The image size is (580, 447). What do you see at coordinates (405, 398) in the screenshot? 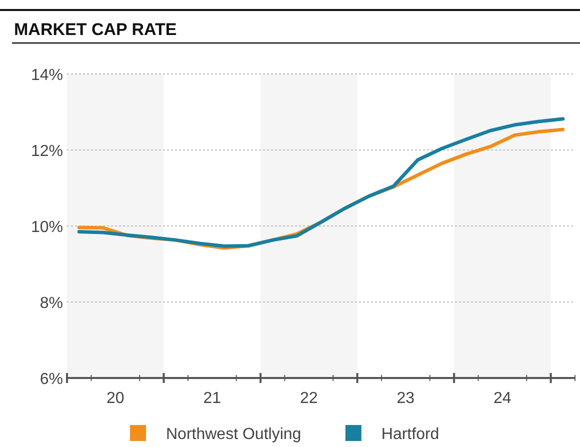
I see `x-tick-label: 23` at bounding box center [405, 398].